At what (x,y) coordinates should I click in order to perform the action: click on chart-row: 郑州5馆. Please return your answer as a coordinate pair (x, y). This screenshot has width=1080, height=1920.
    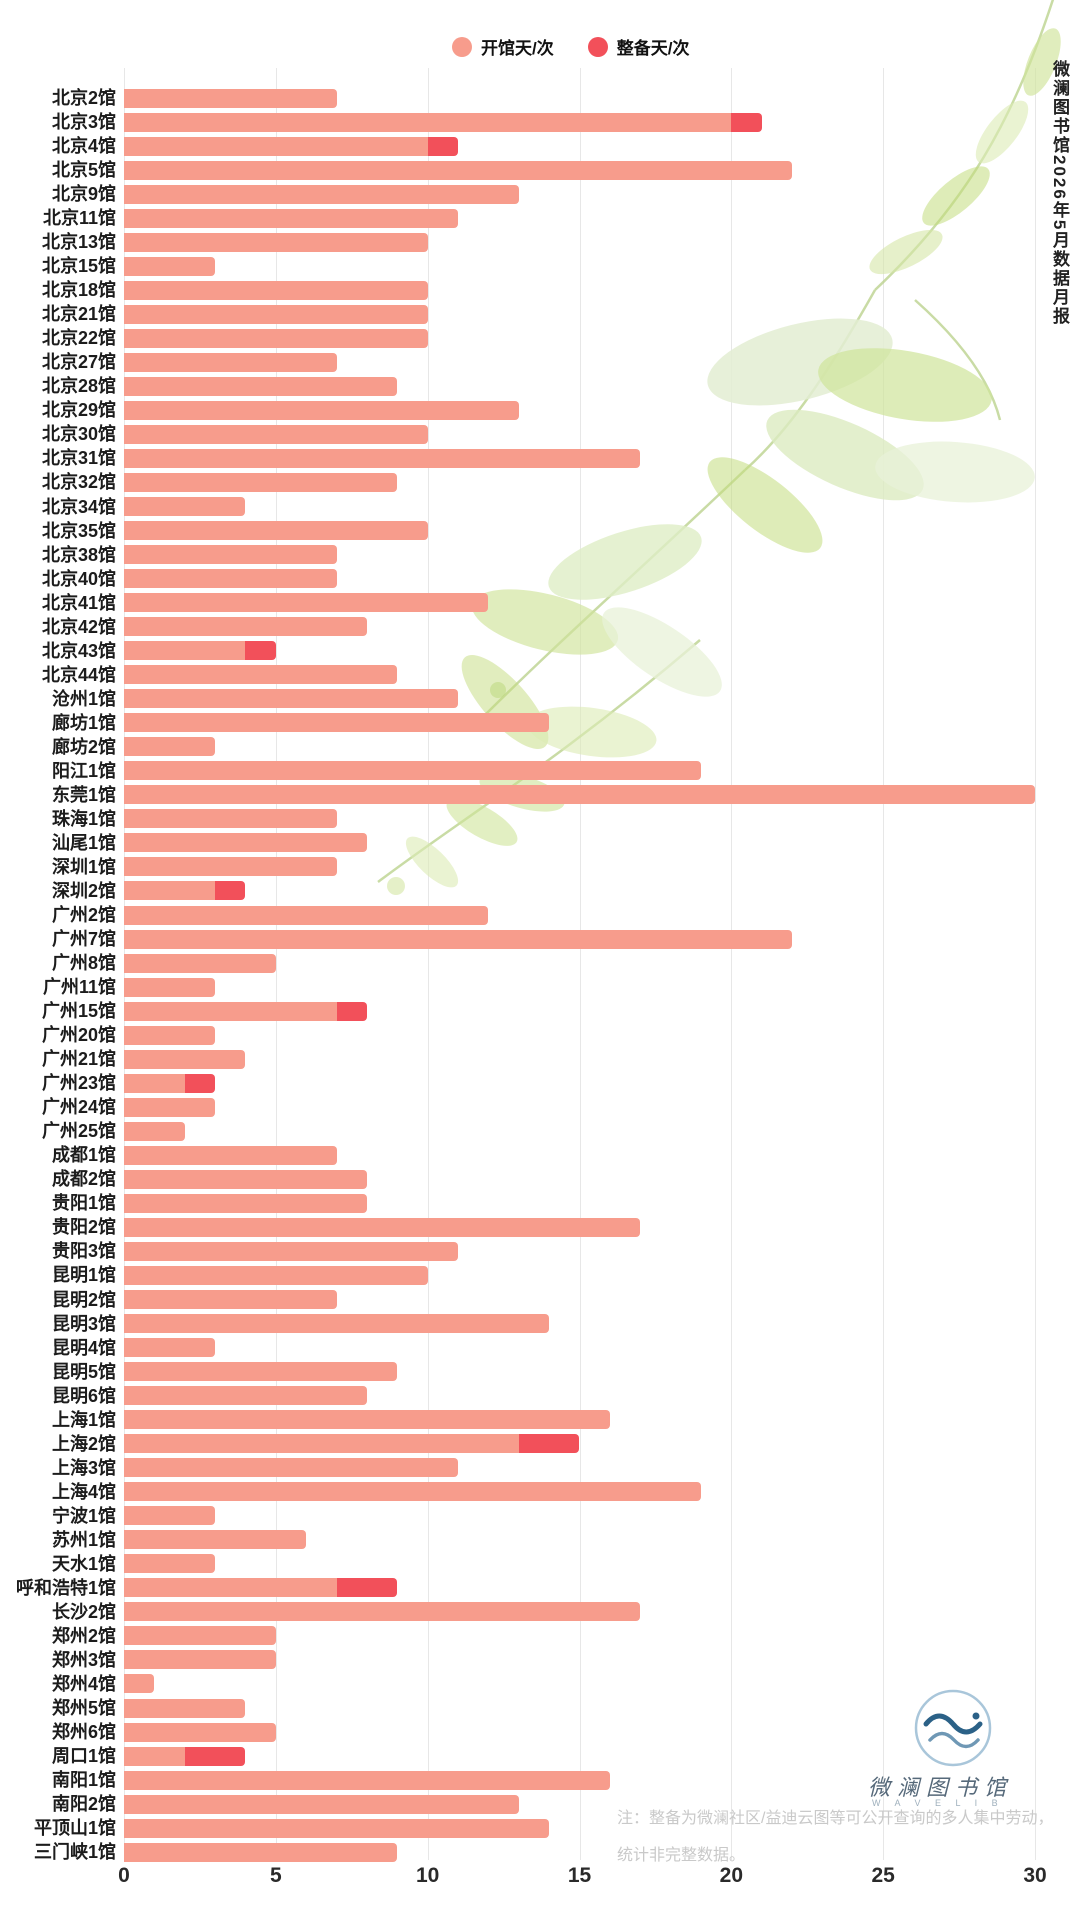
    Looking at the image, I should click on (540, 1708).